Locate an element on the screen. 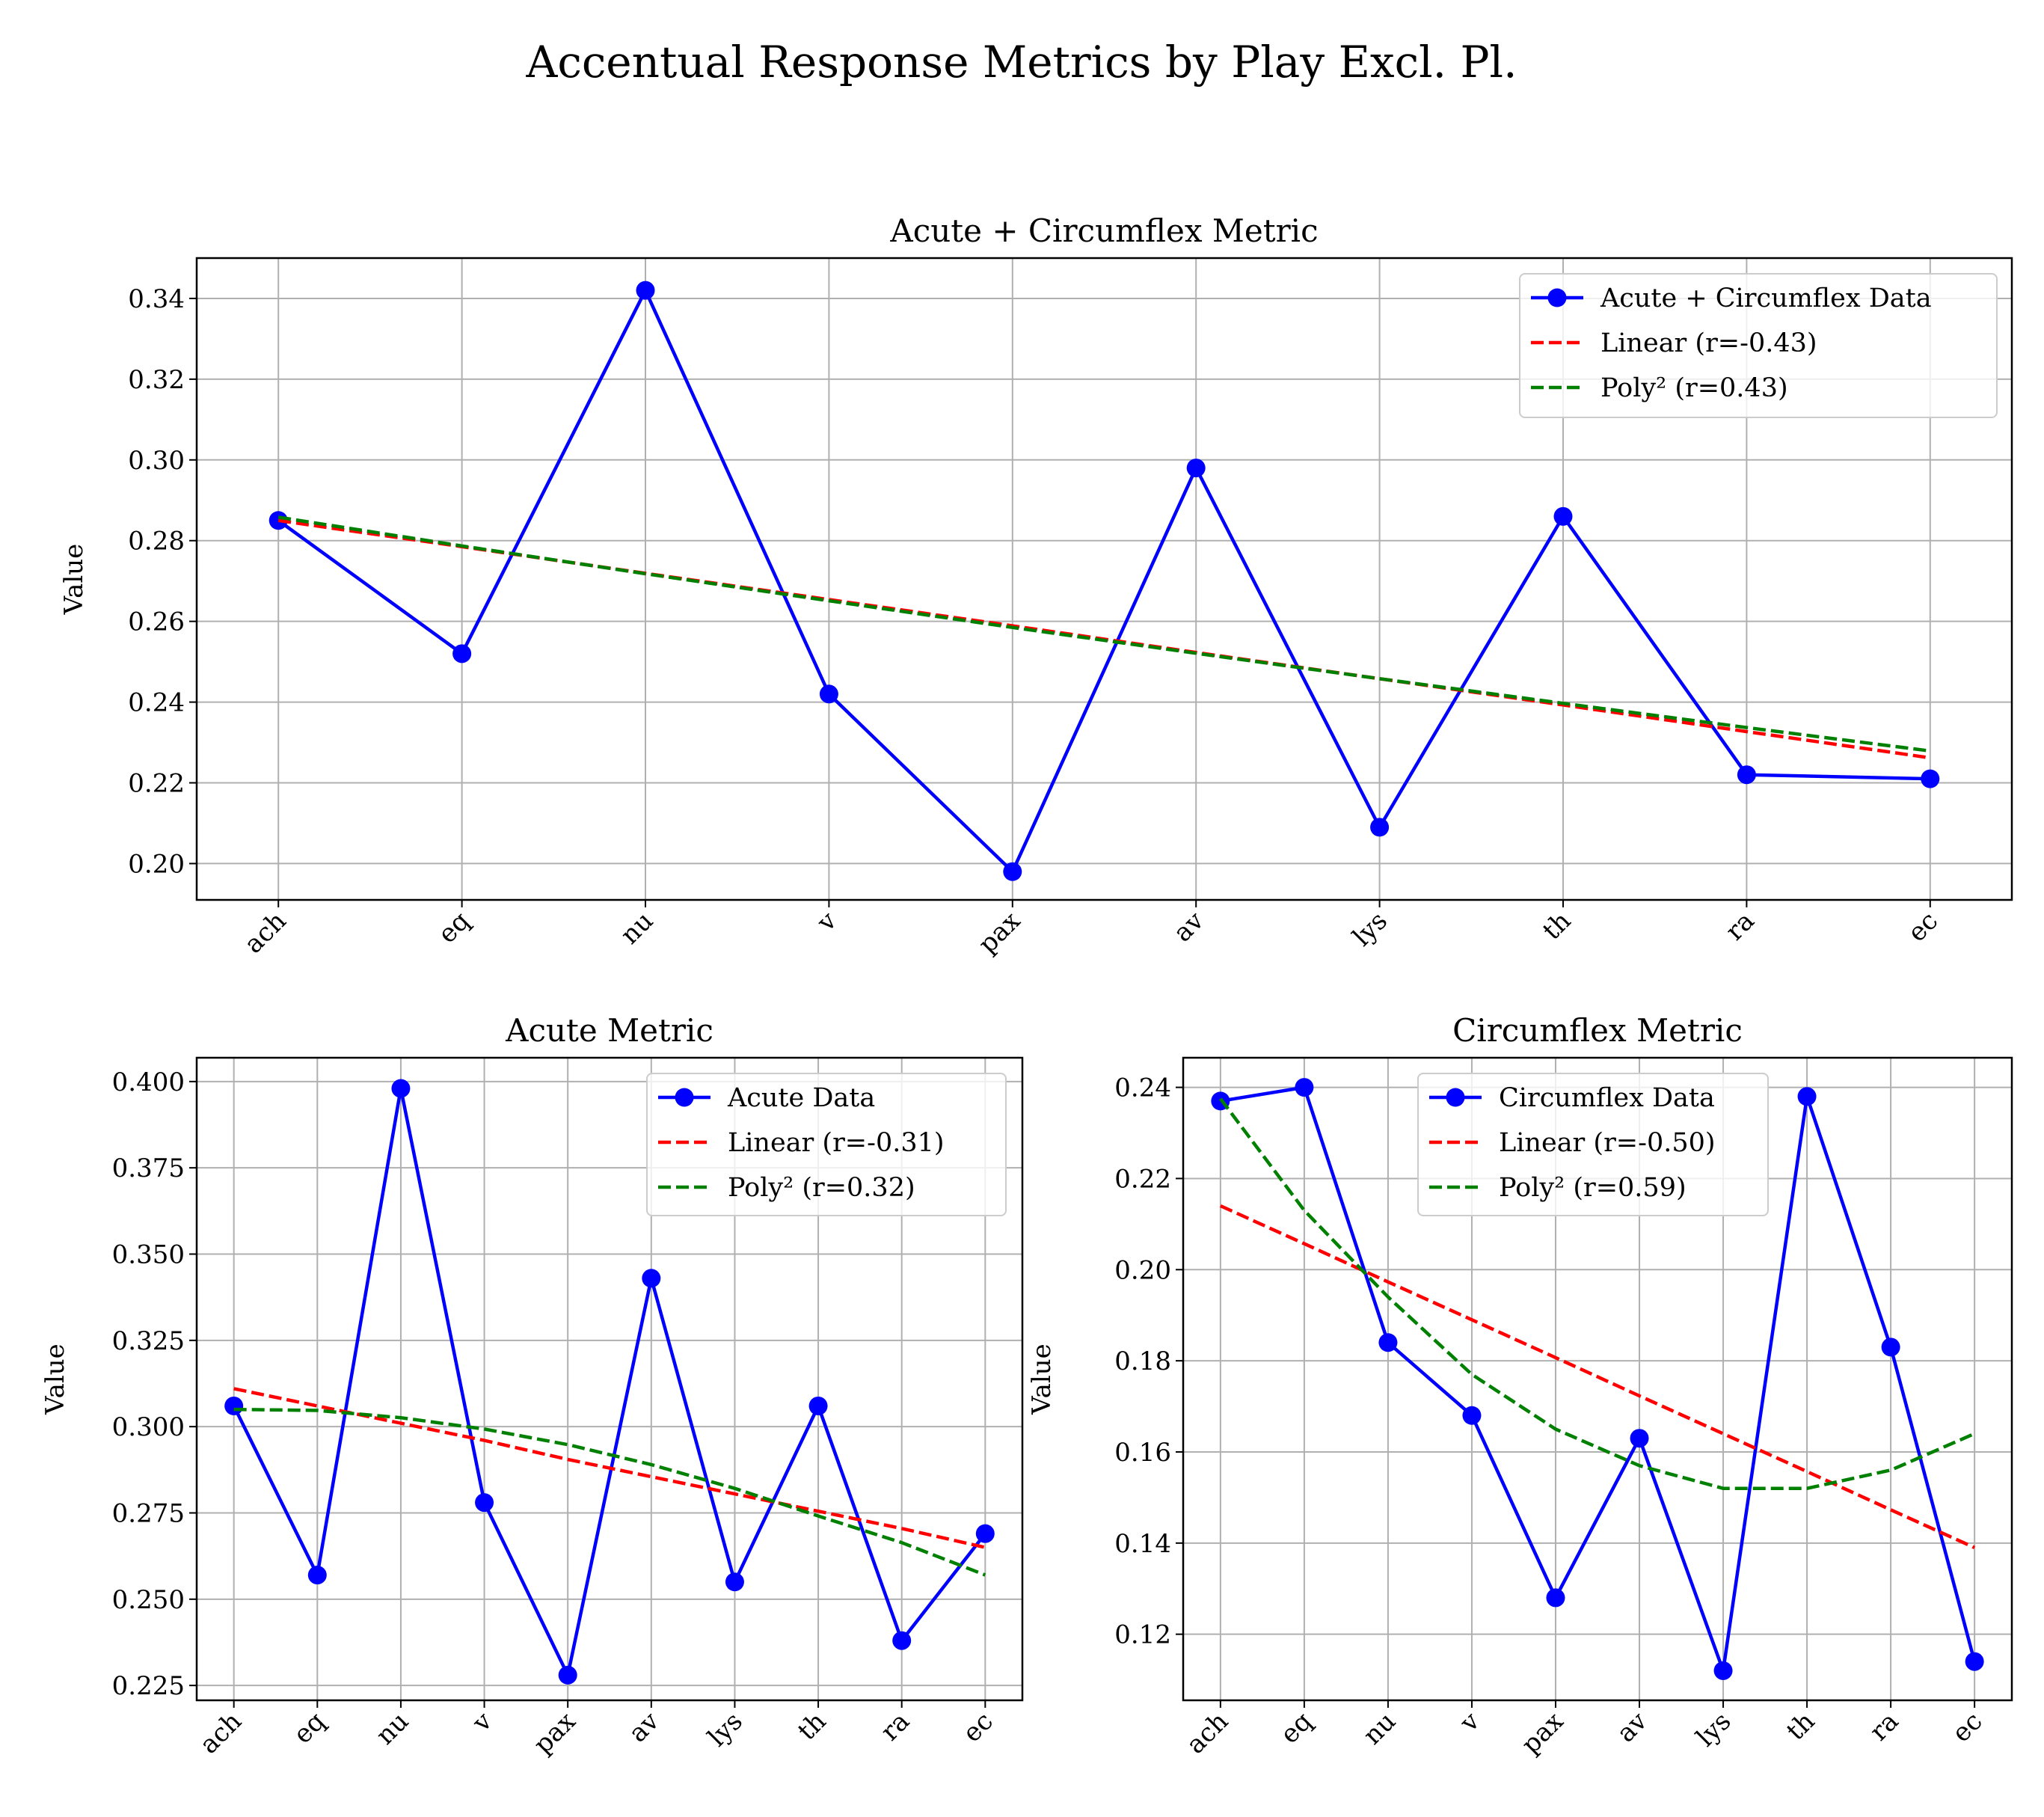 Image resolution: width=2044 pixels, height=1817 pixels. legend-label: Poly² (r=0.32) is located at coordinates (821, 1188).